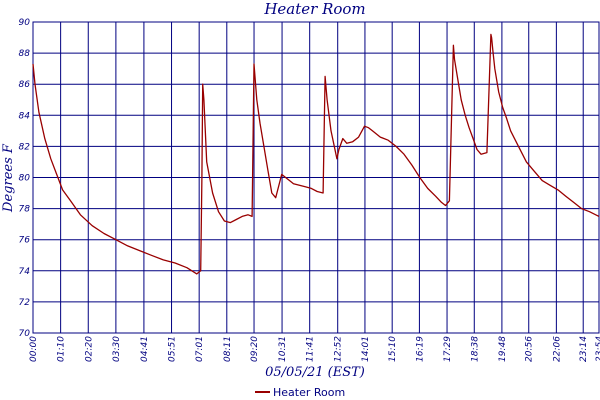 Image resolution: width=600 pixels, height=400 pixels. Describe the element at coordinates (25, 147) in the screenshot. I see `y-tick-label: 82` at that location.